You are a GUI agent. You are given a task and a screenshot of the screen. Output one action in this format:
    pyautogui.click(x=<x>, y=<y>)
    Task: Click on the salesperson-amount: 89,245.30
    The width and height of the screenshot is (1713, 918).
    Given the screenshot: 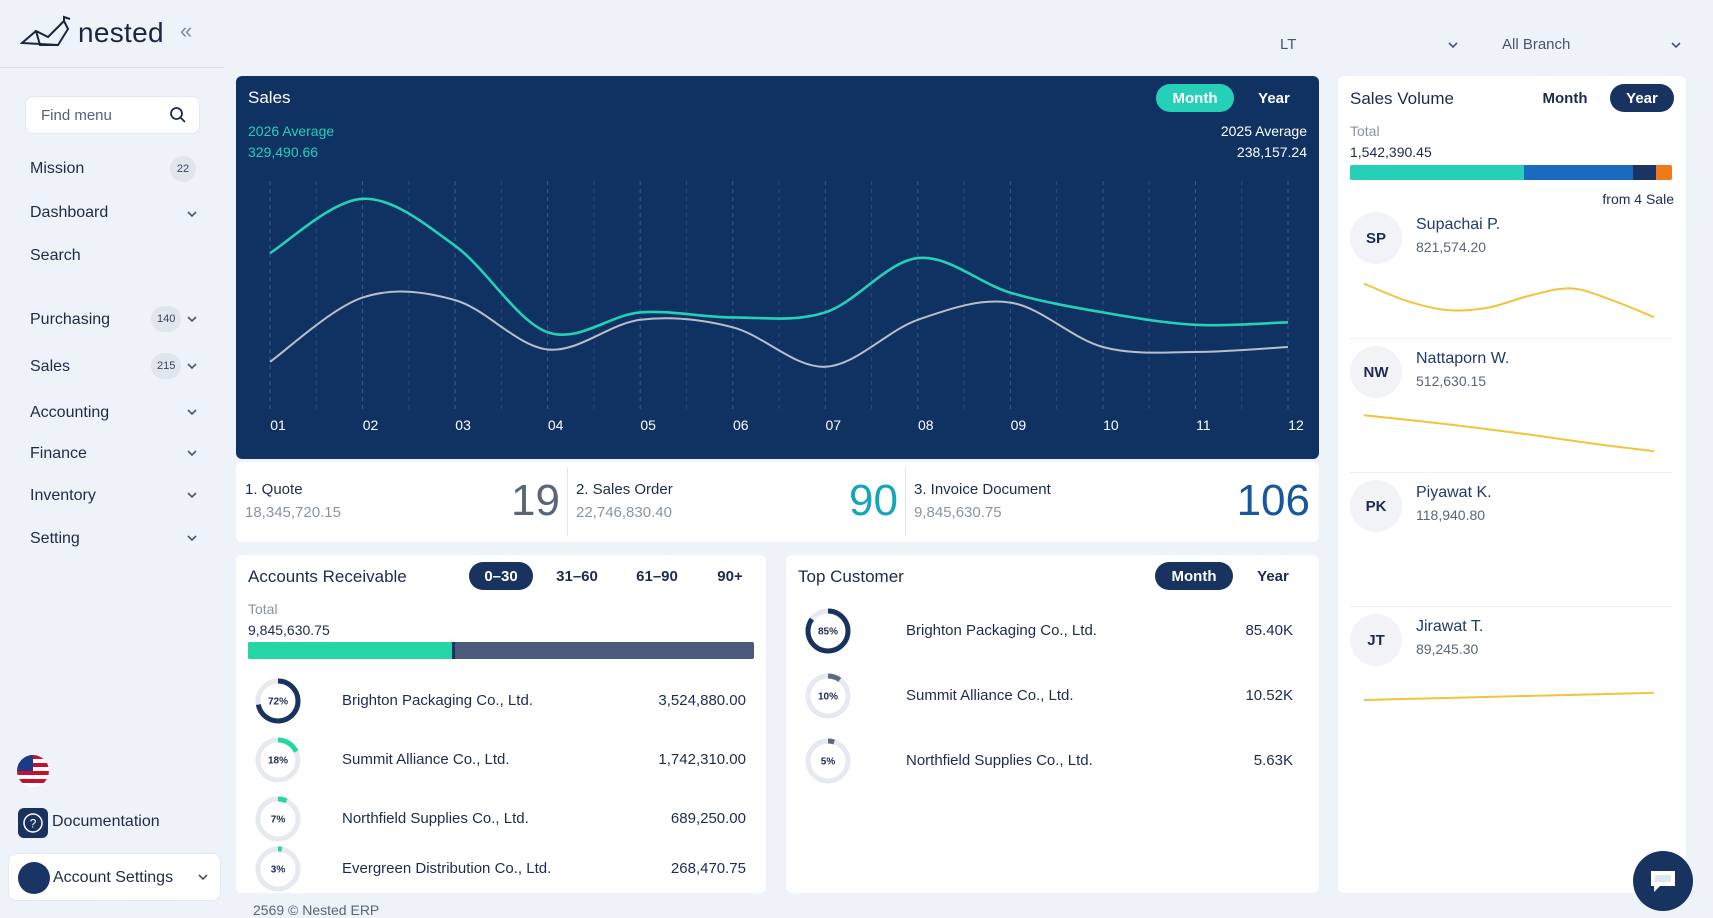 What is the action you would take?
    pyautogui.click(x=1447, y=649)
    